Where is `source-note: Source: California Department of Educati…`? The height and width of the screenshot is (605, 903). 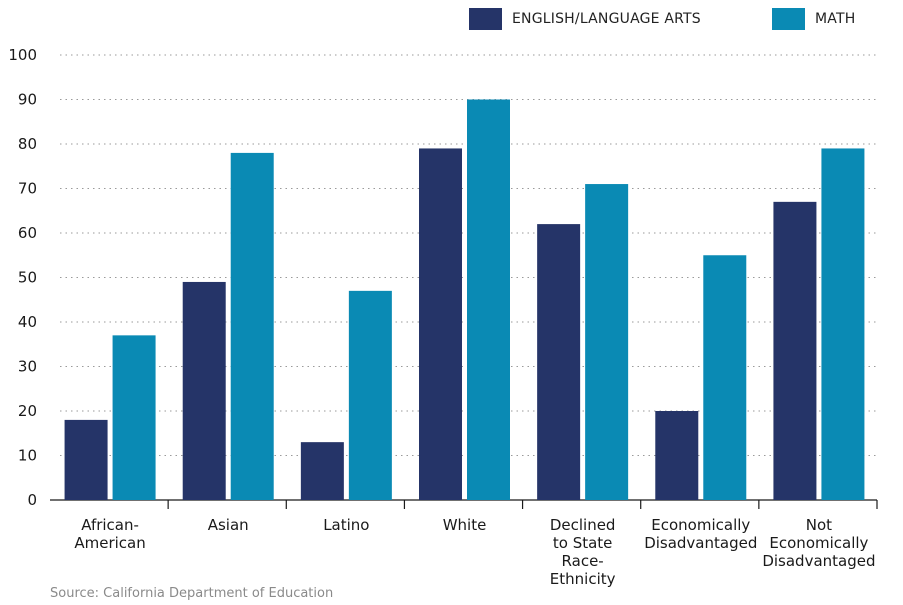 source-note: Source: California Department of Educati… is located at coordinates (191, 593).